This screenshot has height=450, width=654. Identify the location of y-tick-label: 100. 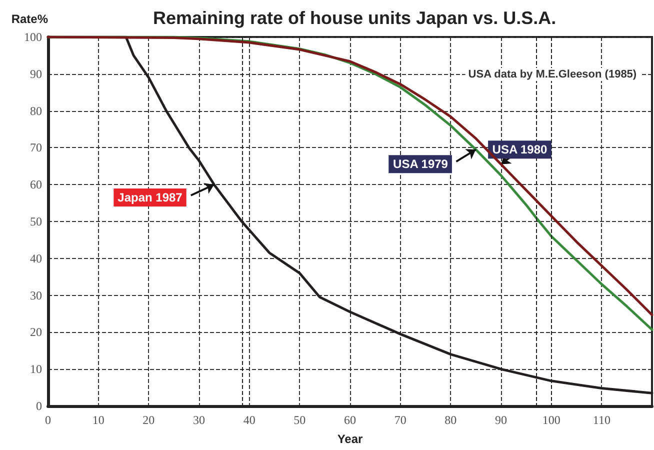
(33, 37).